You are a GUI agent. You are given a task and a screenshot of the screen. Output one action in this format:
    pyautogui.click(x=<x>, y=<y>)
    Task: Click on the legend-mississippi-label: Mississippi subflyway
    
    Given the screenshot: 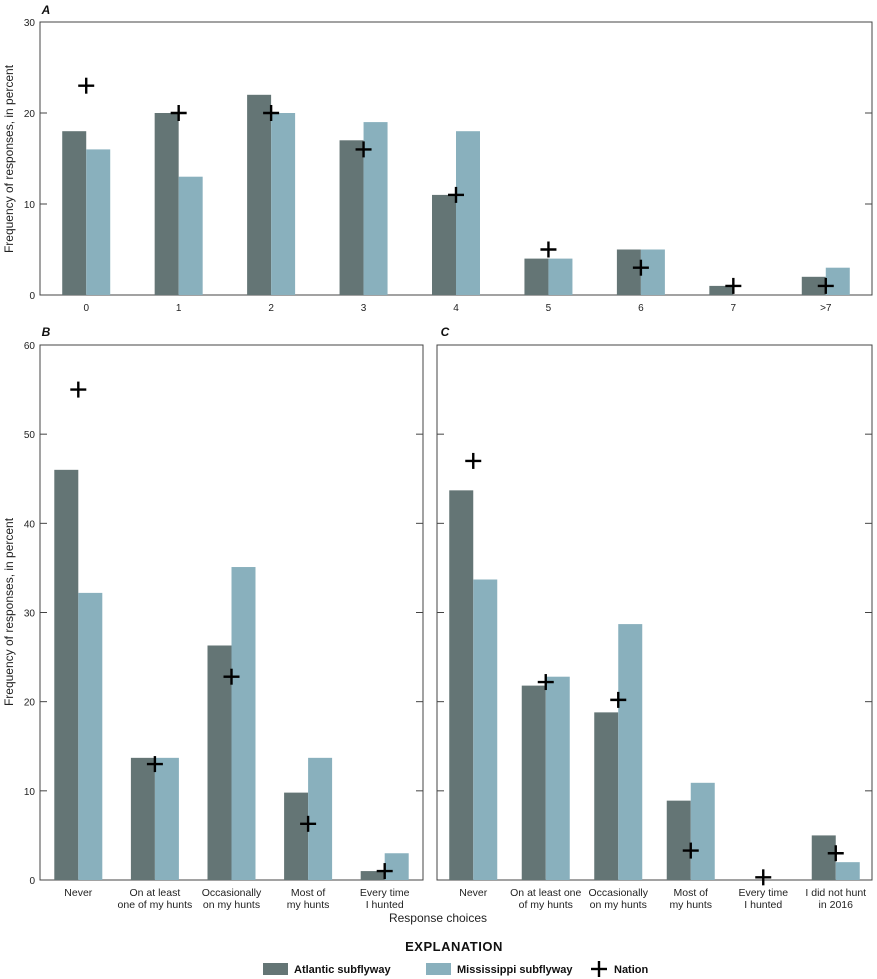 What is the action you would take?
    pyautogui.click(x=515, y=970)
    